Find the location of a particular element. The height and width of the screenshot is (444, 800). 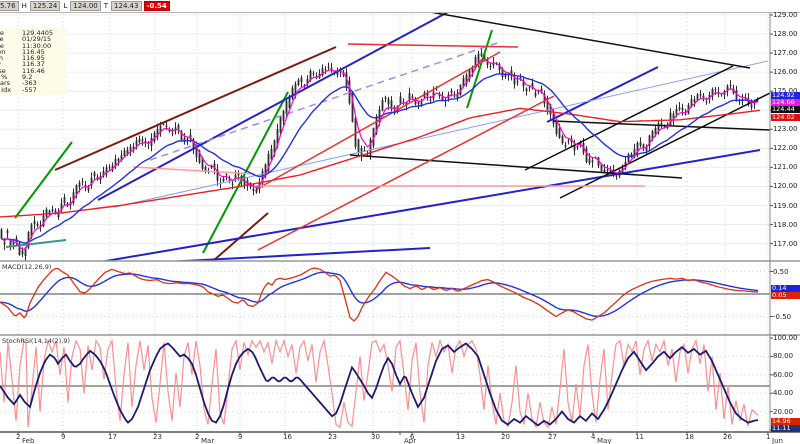

inspector-row-label: Time is located at coordinates (2, 45).